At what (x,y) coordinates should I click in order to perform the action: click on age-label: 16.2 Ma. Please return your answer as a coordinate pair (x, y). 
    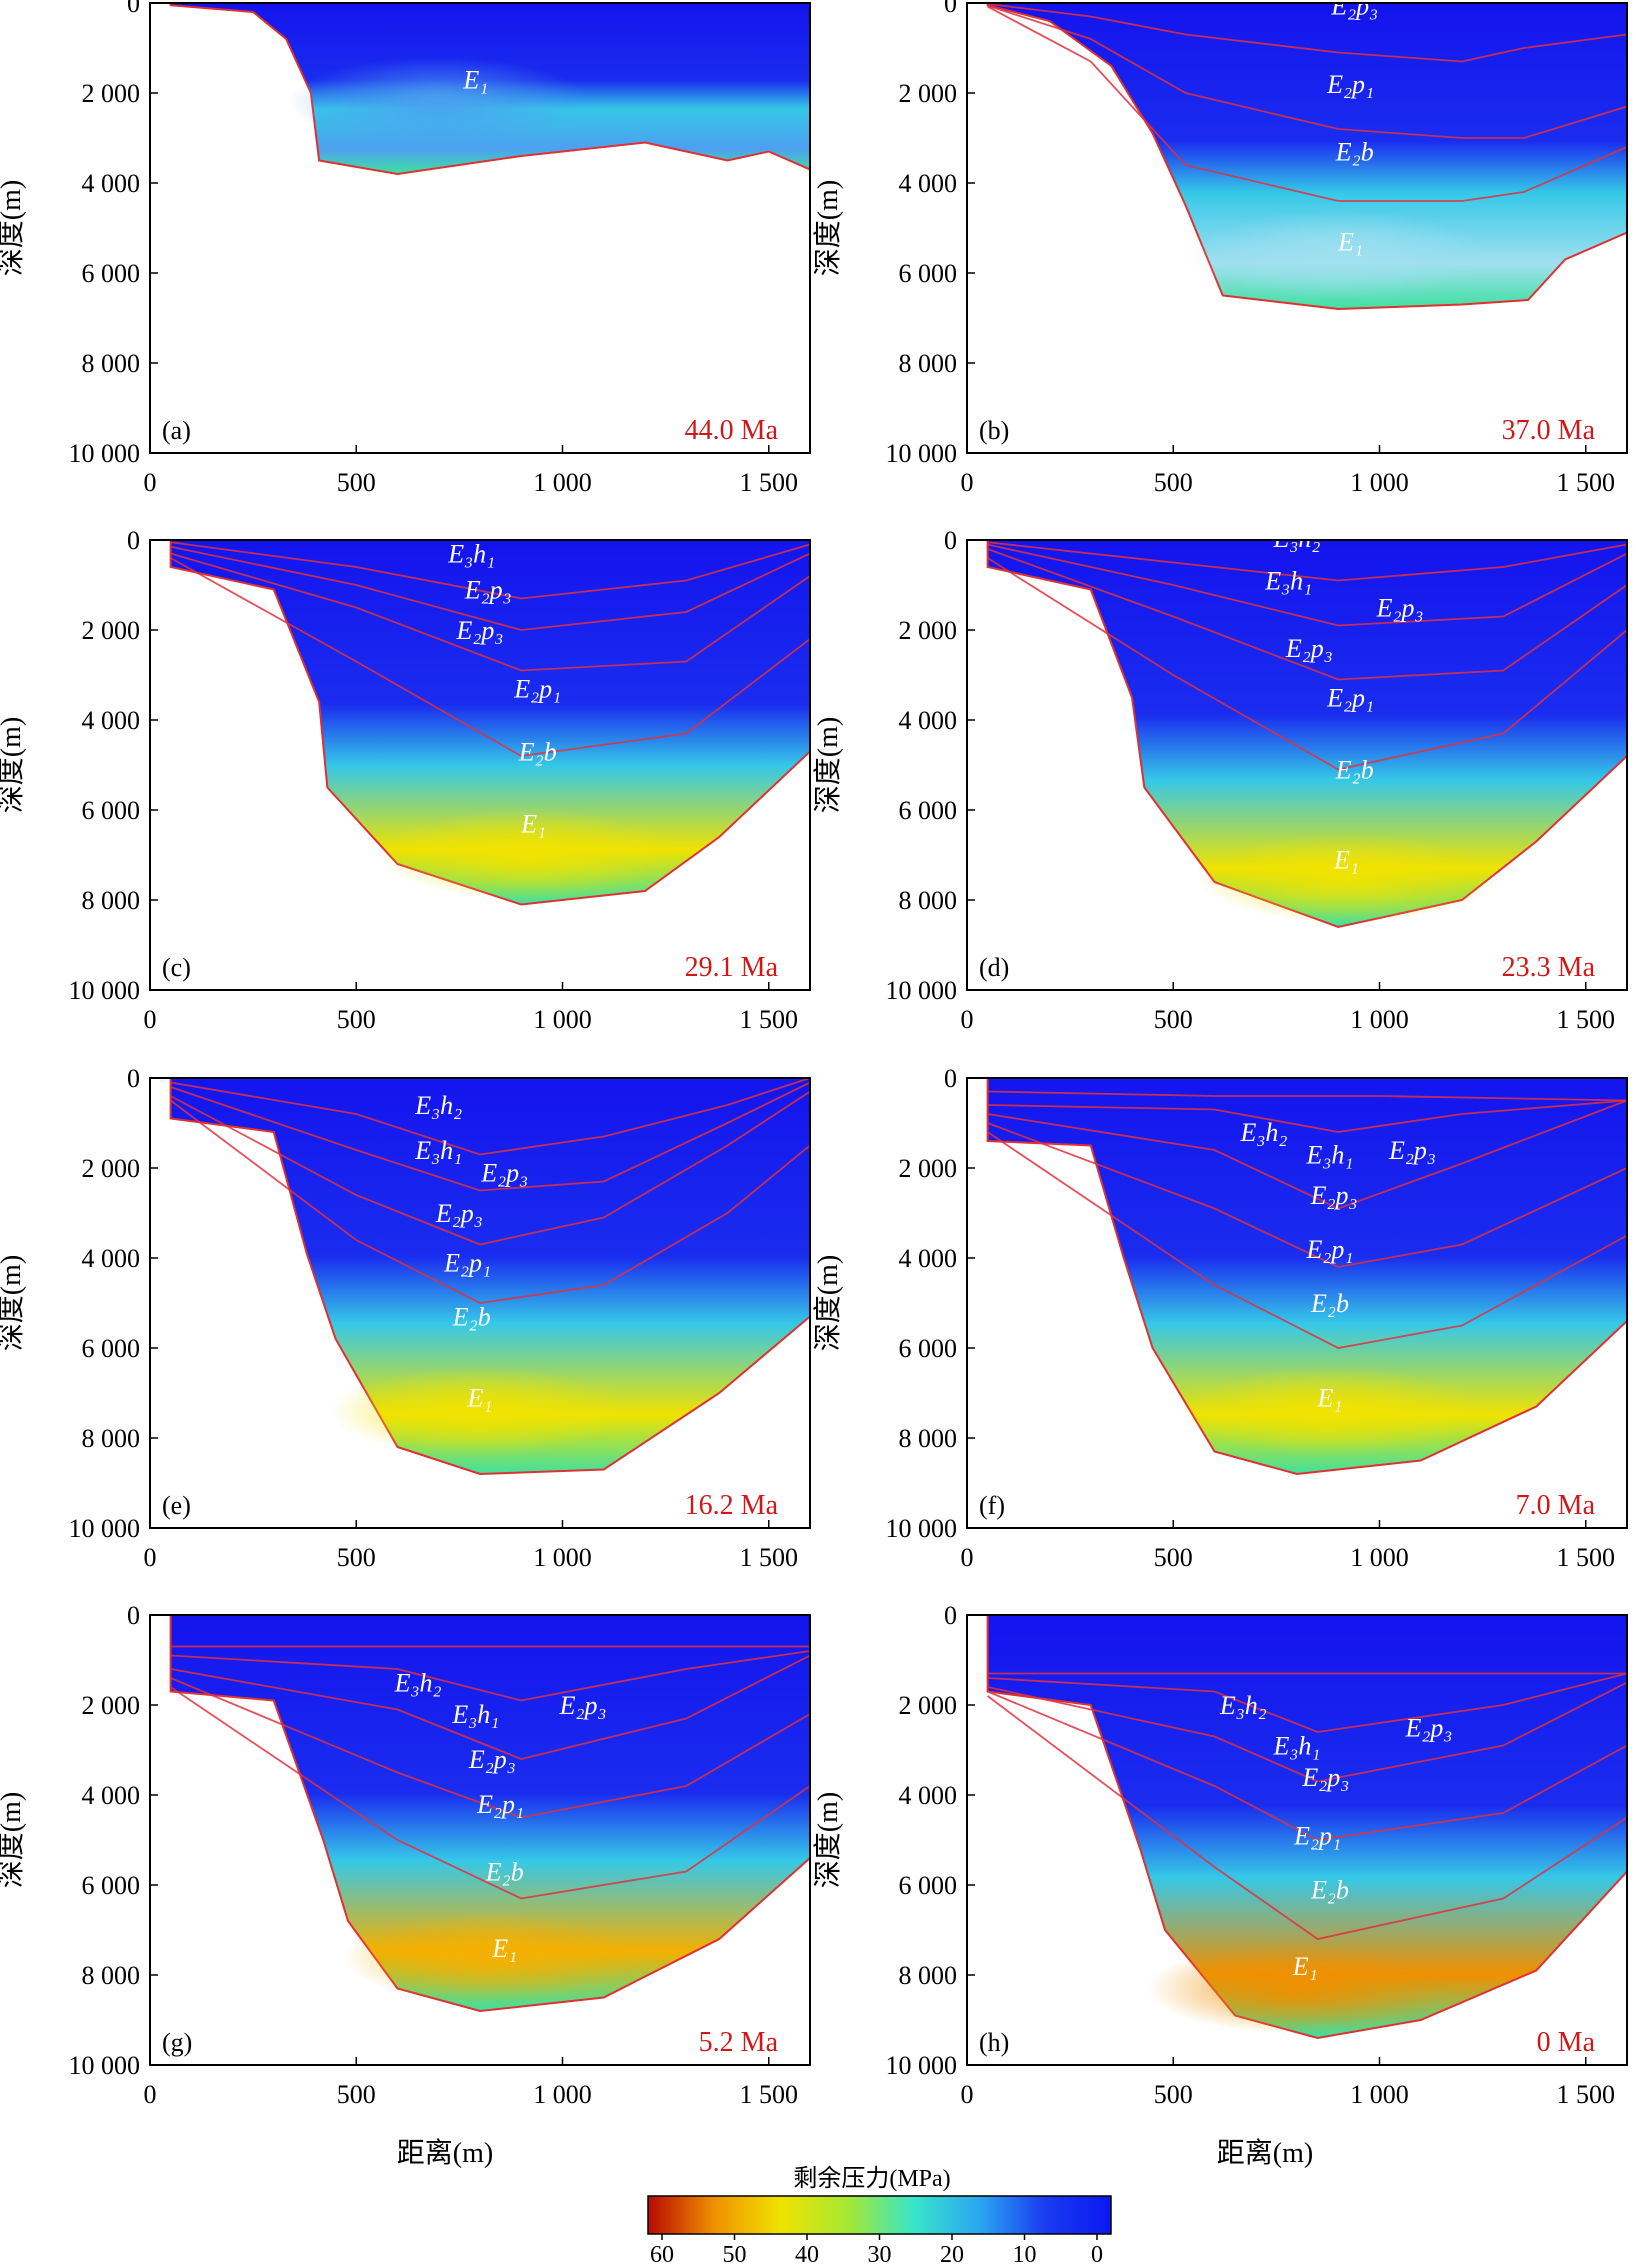
    Looking at the image, I should click on (732, 1505).